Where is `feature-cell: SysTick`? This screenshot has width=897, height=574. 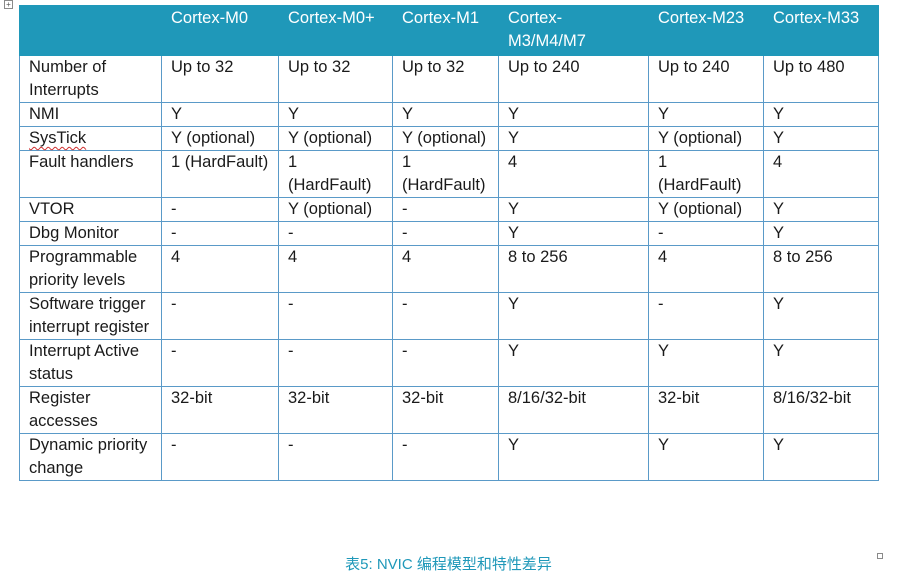
feature-cell: SysTick is located at coordinates (90, 138).